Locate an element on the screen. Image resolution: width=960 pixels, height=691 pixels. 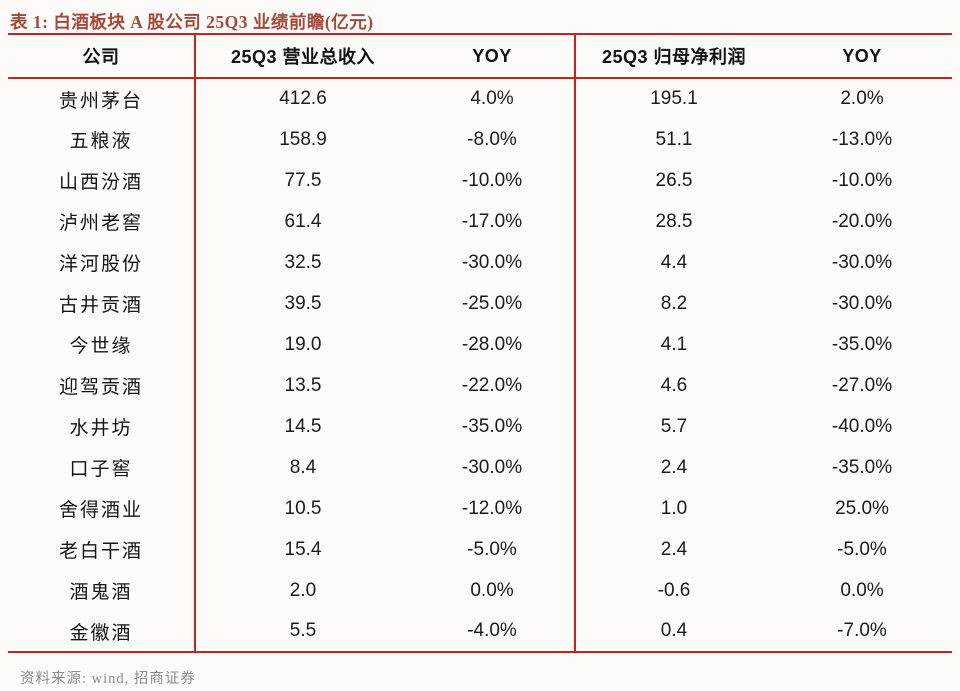
revenue-cell: 10.5 is located at coordinates (303, 508).